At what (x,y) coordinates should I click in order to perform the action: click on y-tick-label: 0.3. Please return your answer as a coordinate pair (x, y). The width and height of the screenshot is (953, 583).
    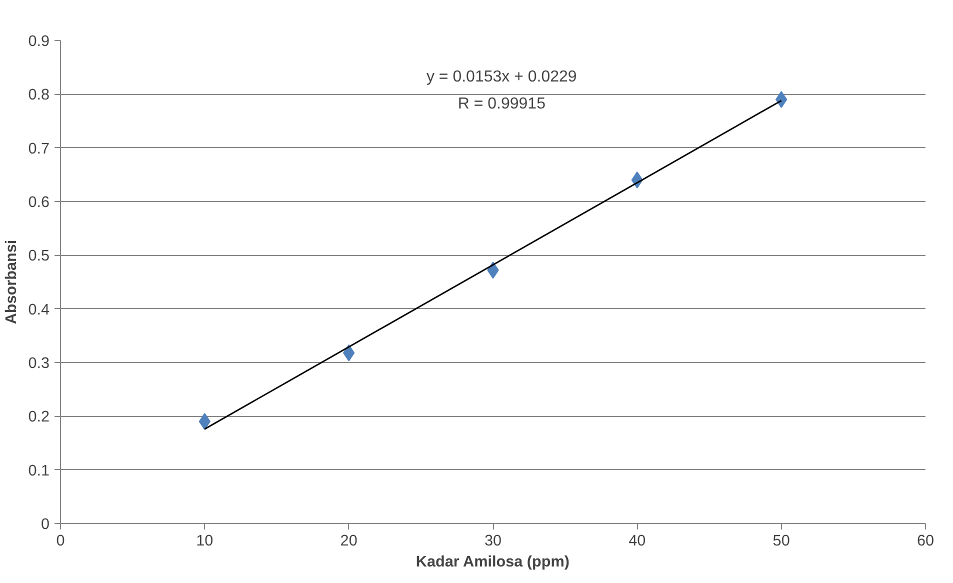
    Looking at the image, I should click on (39, 363).